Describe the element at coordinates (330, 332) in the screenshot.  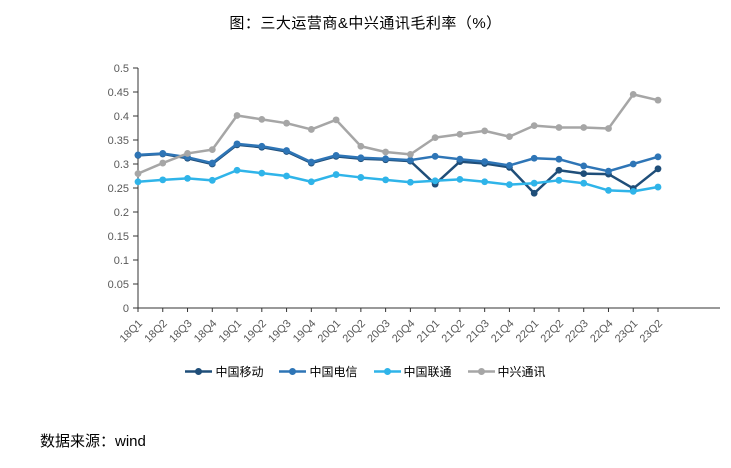
I see `x-tick-label: 20Q1` at that location.